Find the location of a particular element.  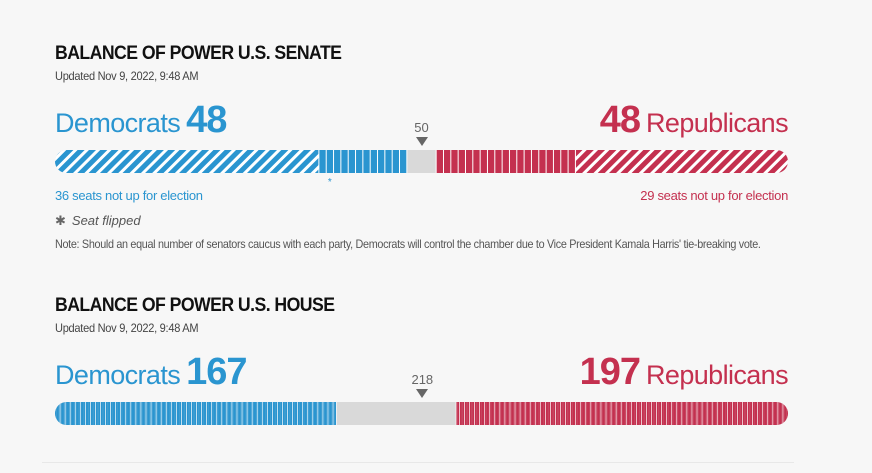

senate-democrat-seat is located at coordinates (366, 161).